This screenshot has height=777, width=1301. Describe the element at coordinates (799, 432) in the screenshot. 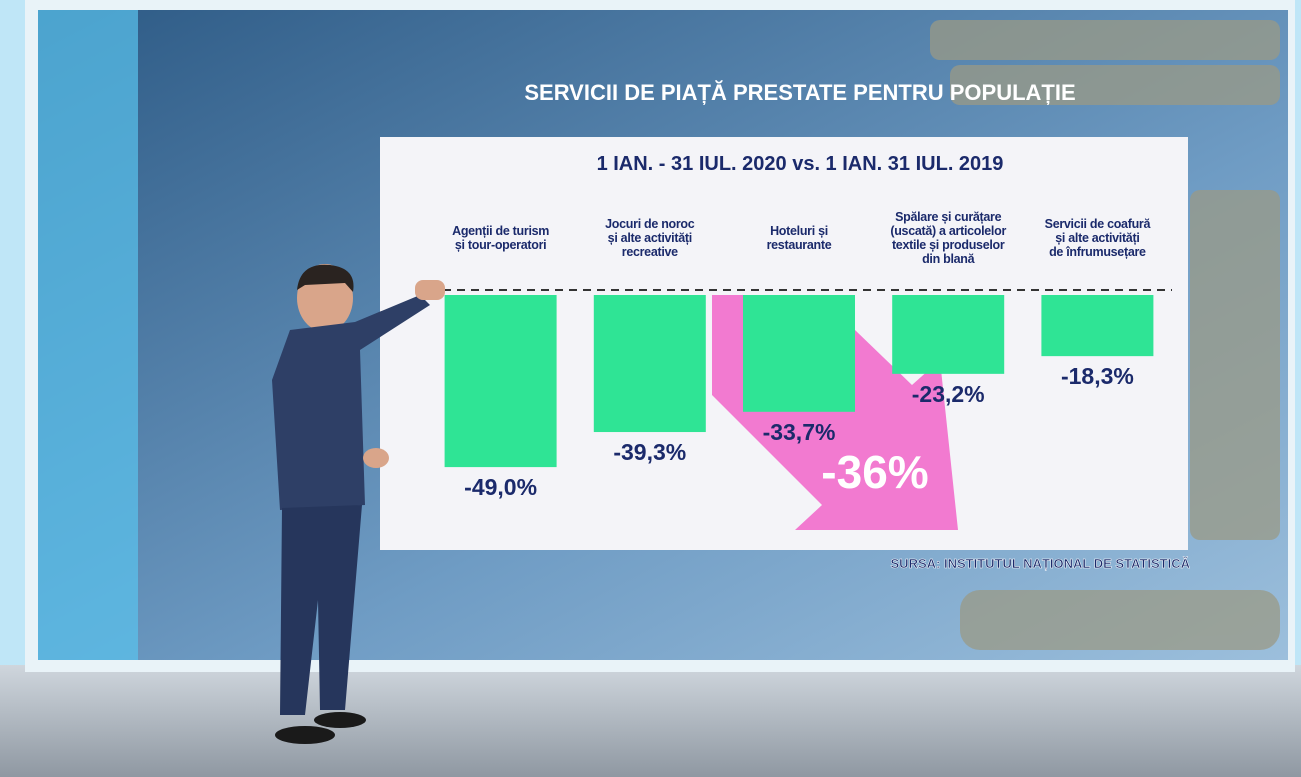

I see `value-label: -33,7%` at that location.